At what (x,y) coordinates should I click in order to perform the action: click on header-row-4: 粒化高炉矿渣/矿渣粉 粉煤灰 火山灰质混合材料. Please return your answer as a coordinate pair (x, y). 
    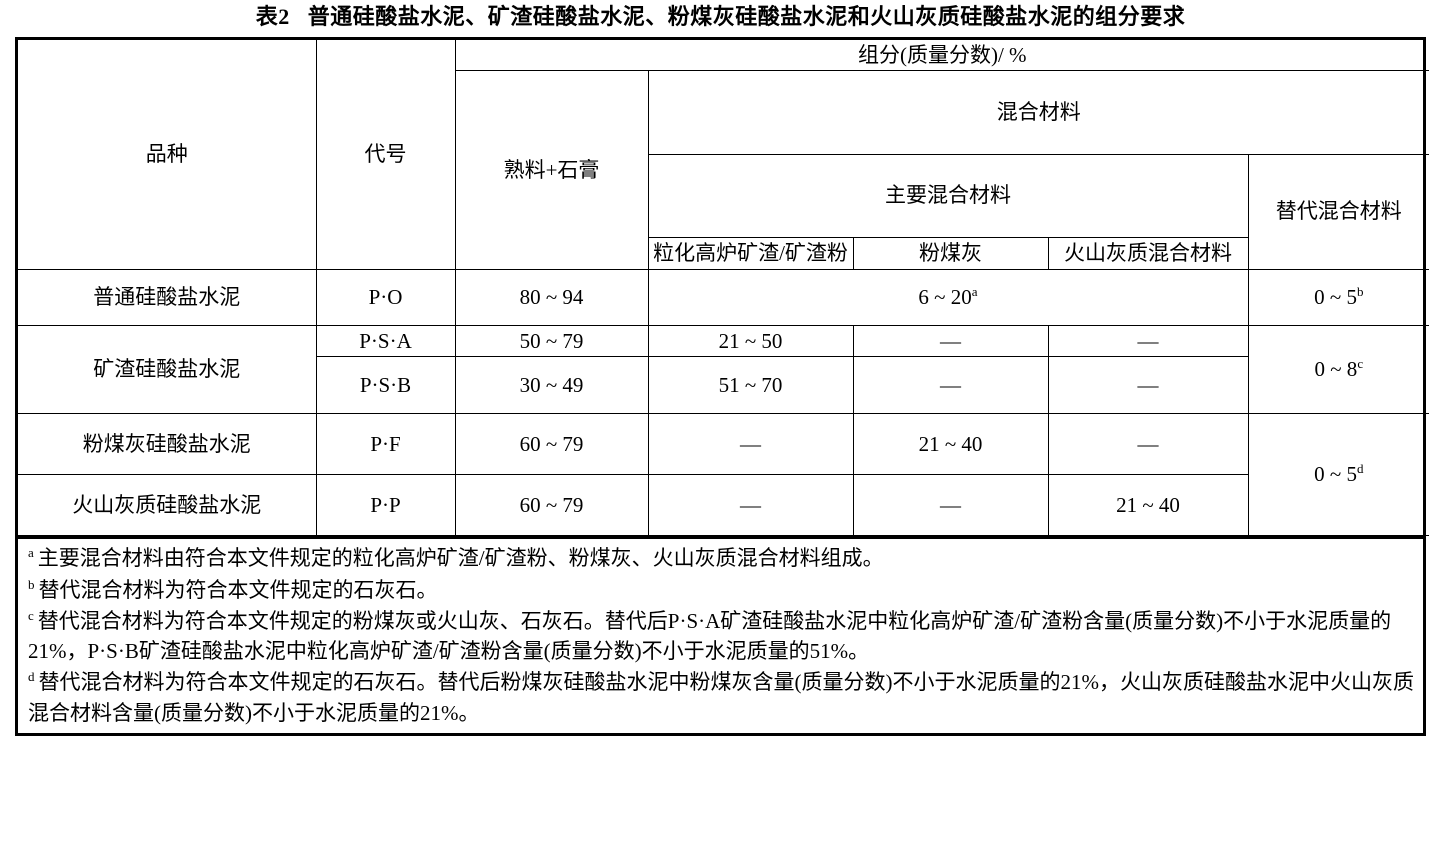
    Looking at the image, I should click on (723, 253).